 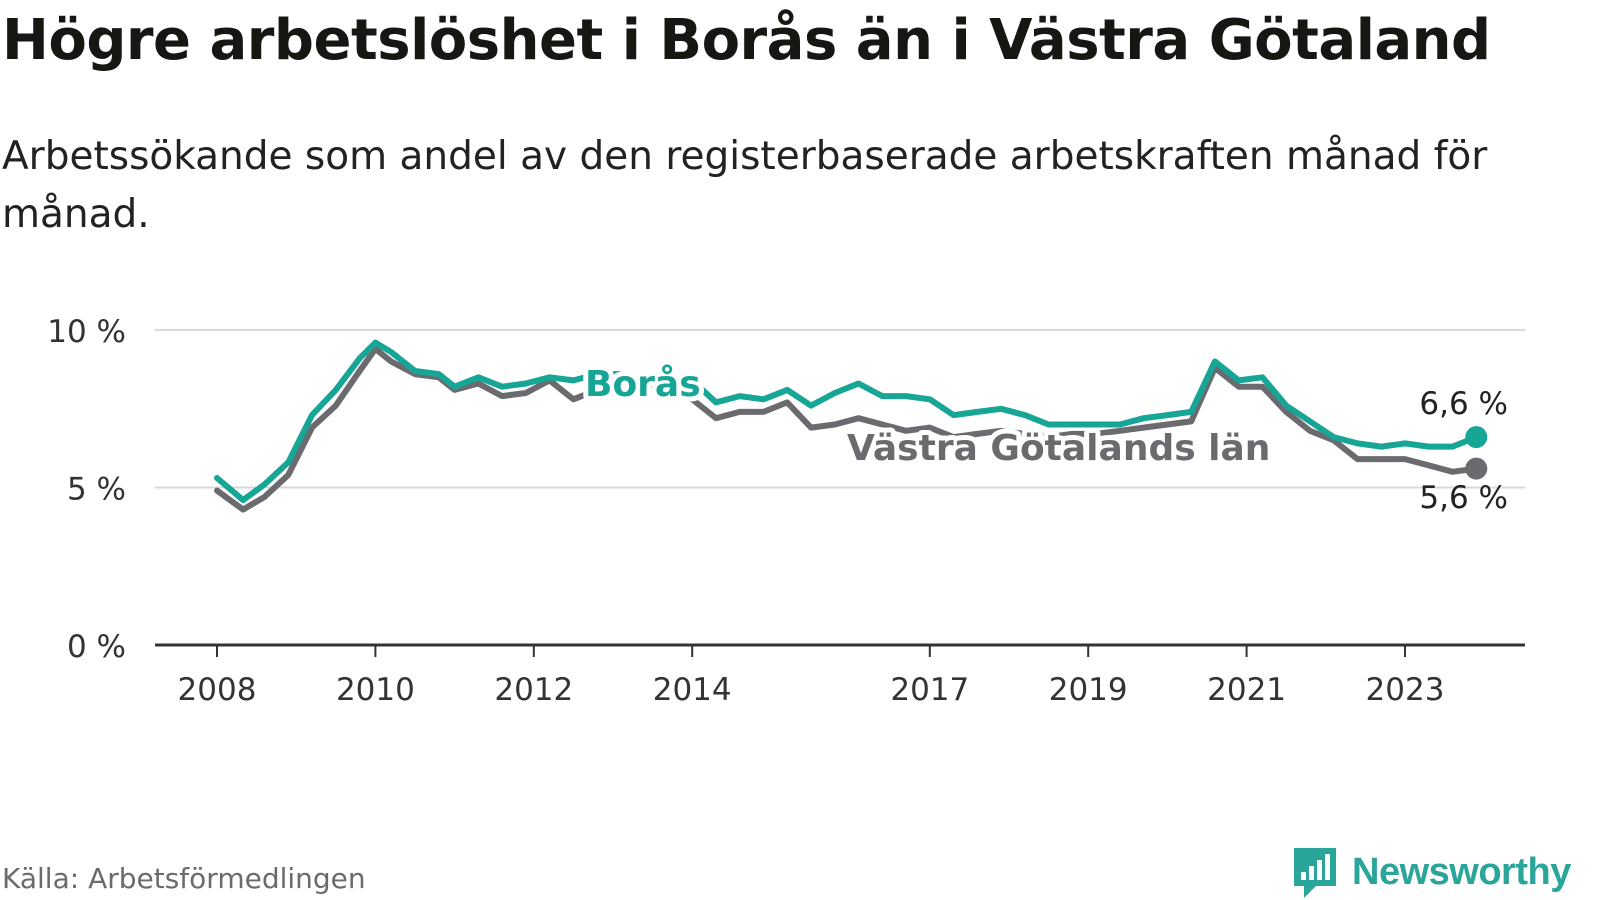 I want to click on x-tick-label: 2014, so click(x=692, y=690).